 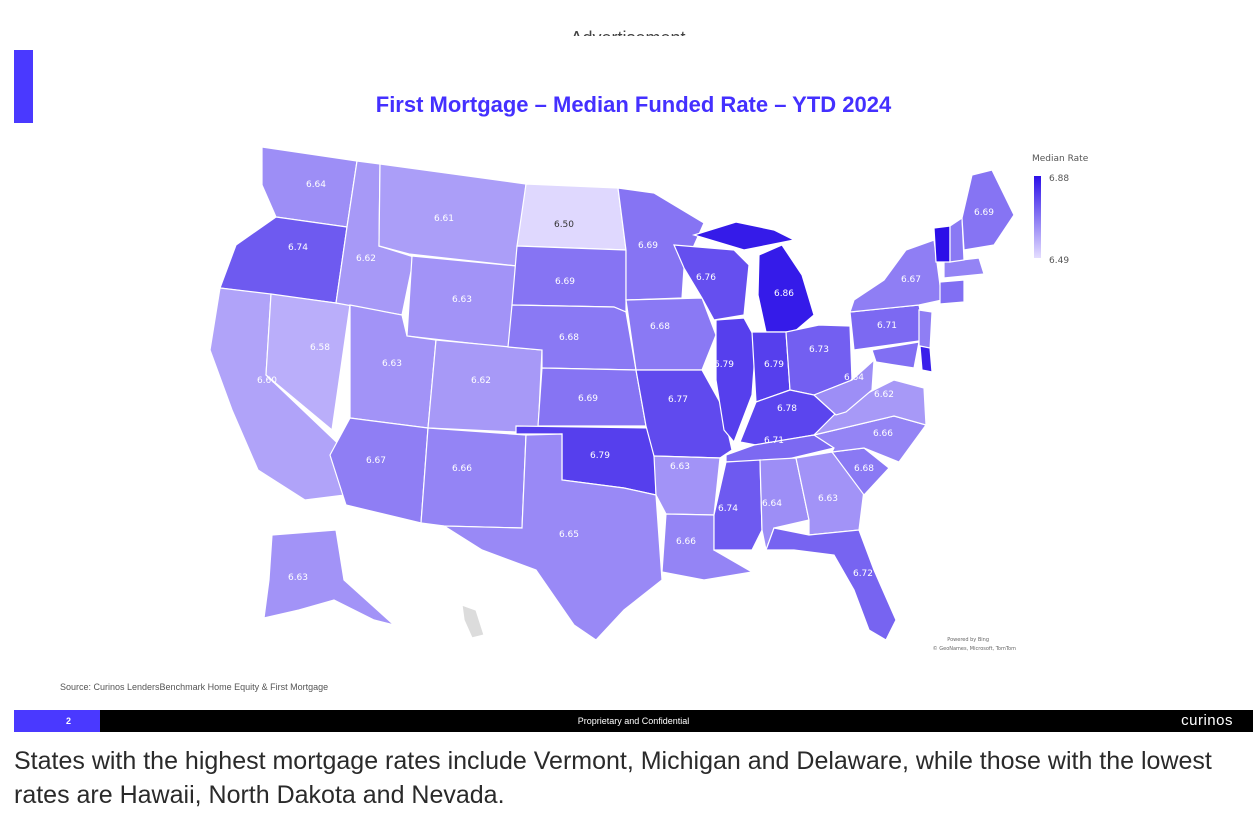 What do you see at coordinates (473, 478) in the screenshot?
I see `state-NM` at bounding box center [473, 478].